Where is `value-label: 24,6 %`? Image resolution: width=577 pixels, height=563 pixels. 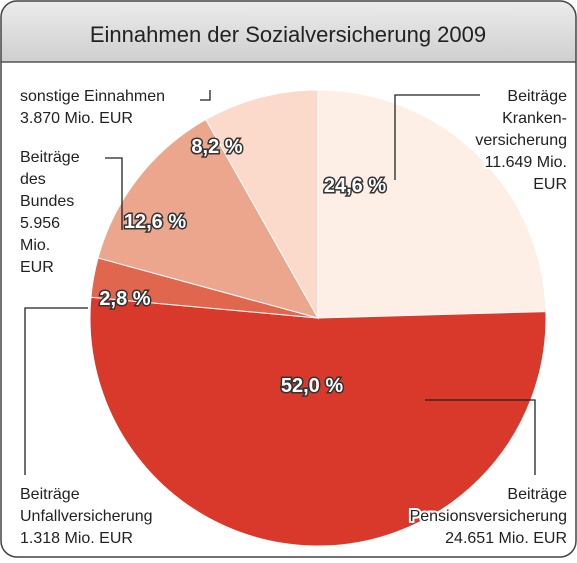 value-label: 24,6 % is located at coordinates (355, 186).